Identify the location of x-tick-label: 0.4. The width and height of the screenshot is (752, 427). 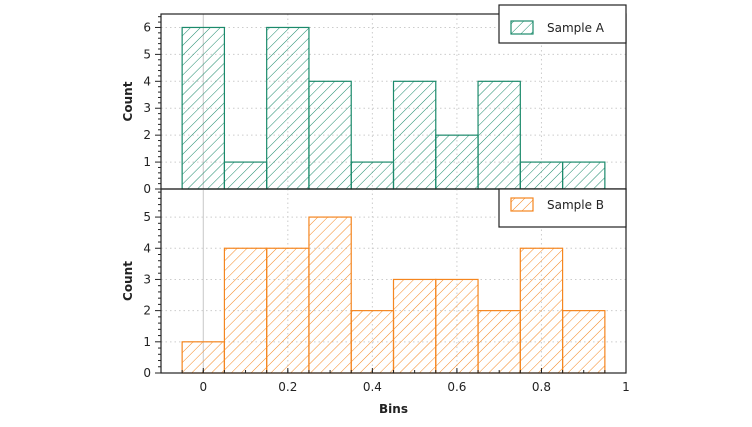
(372, 387).